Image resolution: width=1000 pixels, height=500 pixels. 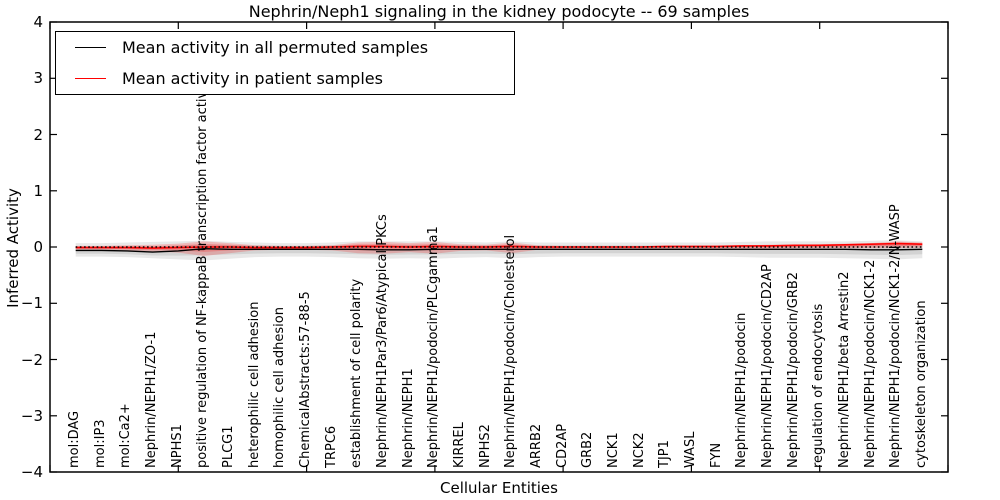 What do you see at coordinates (767, 366) in the screenshot?
I see `x-category-label: Nephrin/NEPH1/podocin/CD2AP` at bounding box center [767, 366].